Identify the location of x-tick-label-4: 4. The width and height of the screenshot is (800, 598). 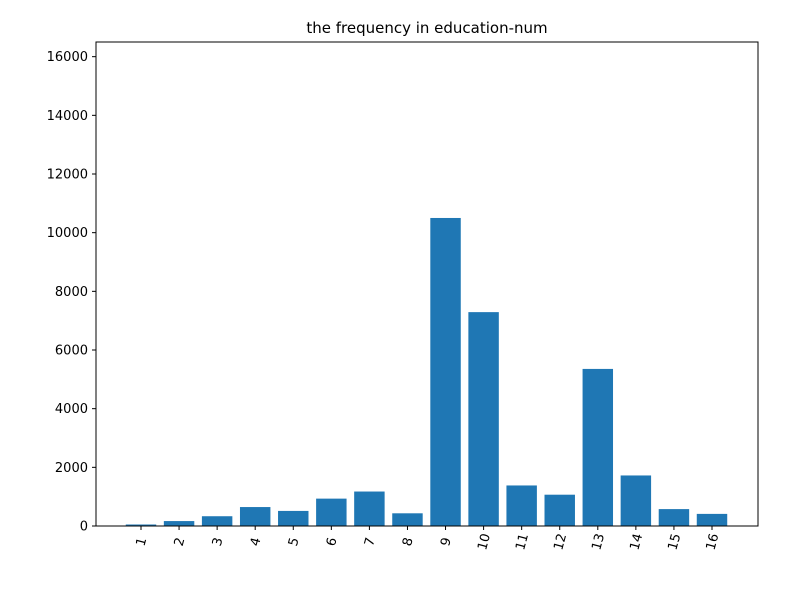
(256, 542).